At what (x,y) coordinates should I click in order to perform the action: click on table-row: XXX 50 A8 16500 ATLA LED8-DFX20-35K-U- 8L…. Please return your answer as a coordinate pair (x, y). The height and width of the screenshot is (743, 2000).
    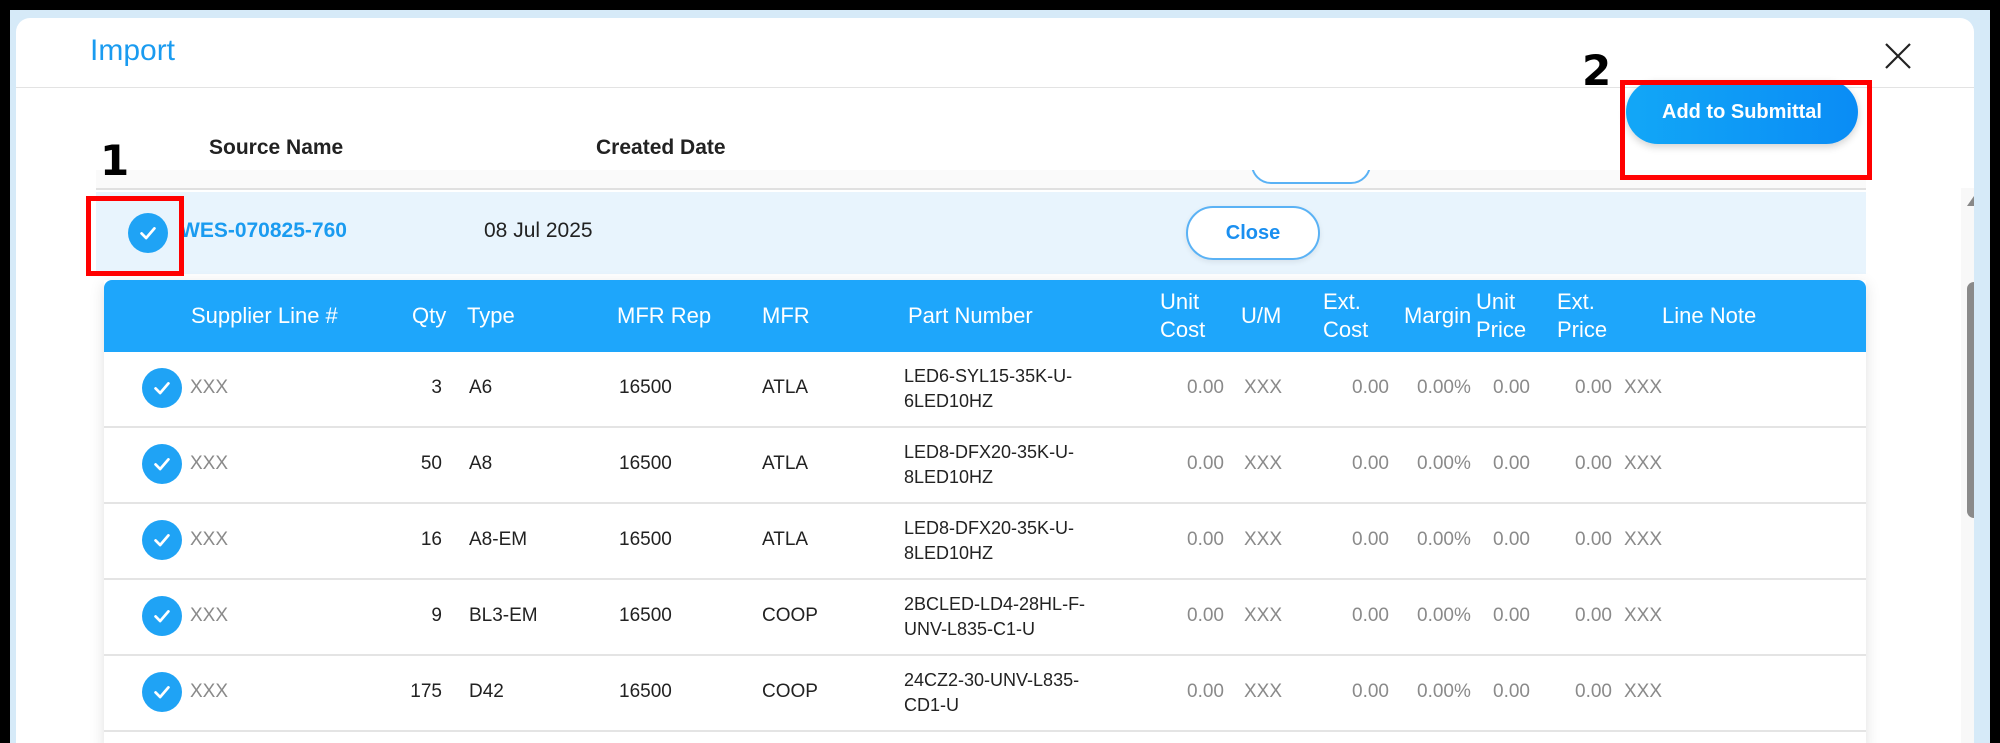
    Looking at the image, I should click on (985, 466).